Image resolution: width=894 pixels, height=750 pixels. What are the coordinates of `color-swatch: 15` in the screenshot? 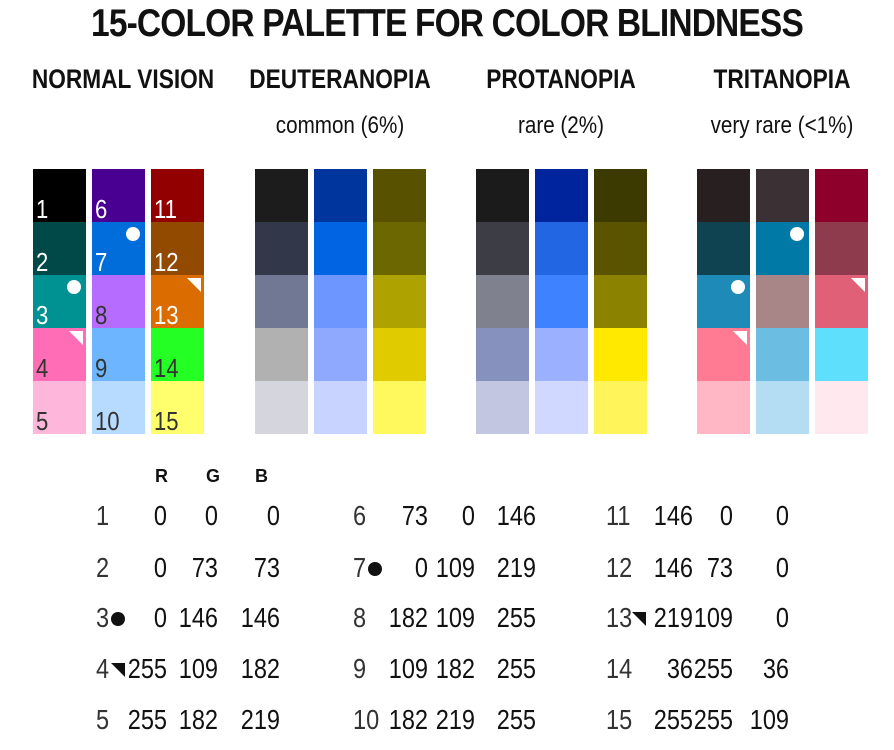 It's located at (177, 407).